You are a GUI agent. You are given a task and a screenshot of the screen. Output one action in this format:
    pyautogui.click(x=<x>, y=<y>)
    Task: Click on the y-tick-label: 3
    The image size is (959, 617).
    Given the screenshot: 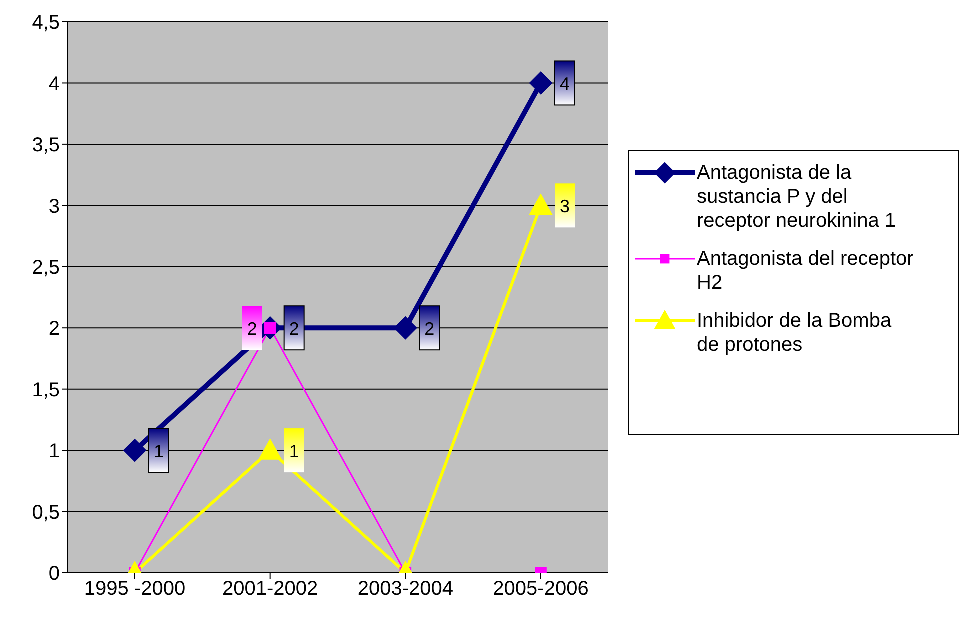 What is the action you would take?
    pyautogui.click(x=54, y=207)
    